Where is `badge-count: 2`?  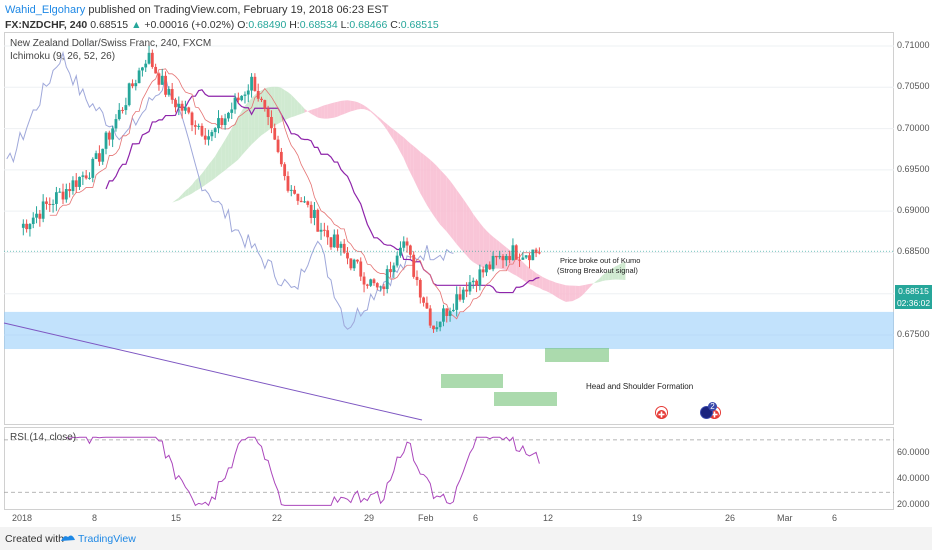 badge-count: 2 is located at coordinates (712, 406).